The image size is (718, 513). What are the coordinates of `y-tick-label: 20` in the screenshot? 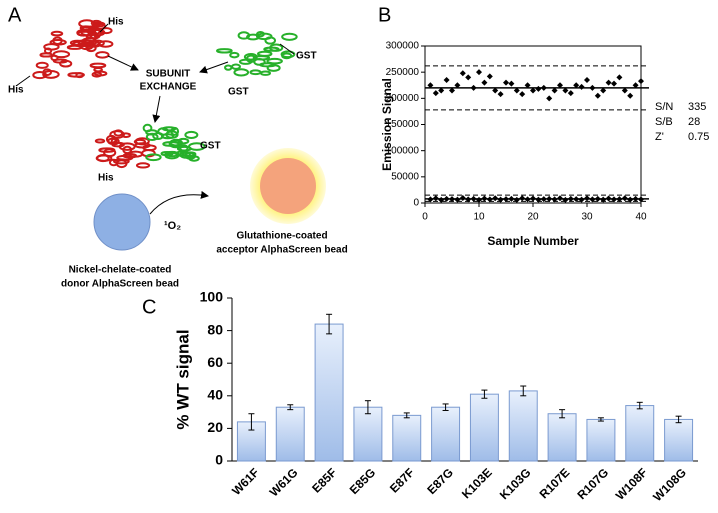 It's located at (215, 427).